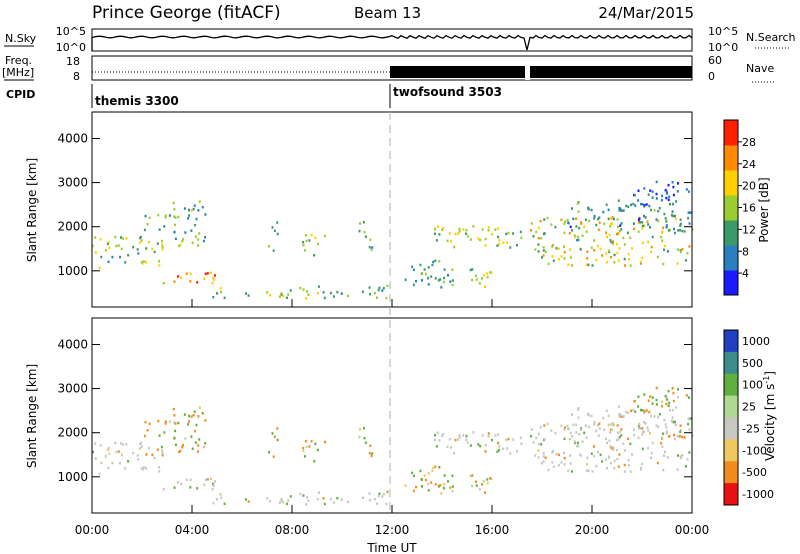 The image size is (800, 554). Describe the element at coordinates (447, 92) in the screenshot. I see `cpid-mode-1: twofsound 3503` at that location.